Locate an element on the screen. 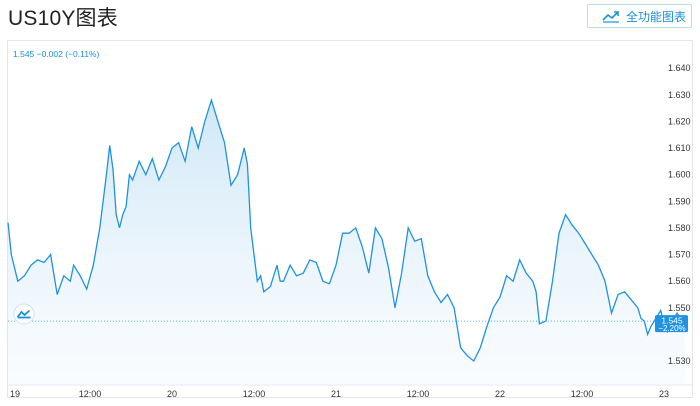  legend-readout: 1.545 −0.002 (−0.11%) is located at coordinates (56, 54).